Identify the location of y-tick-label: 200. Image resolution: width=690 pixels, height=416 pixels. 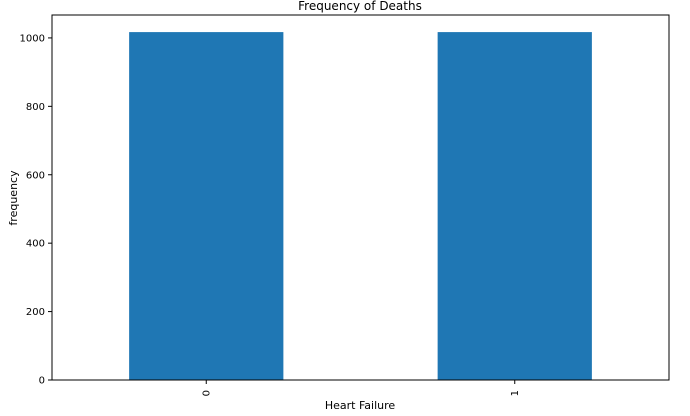
(35, 312).